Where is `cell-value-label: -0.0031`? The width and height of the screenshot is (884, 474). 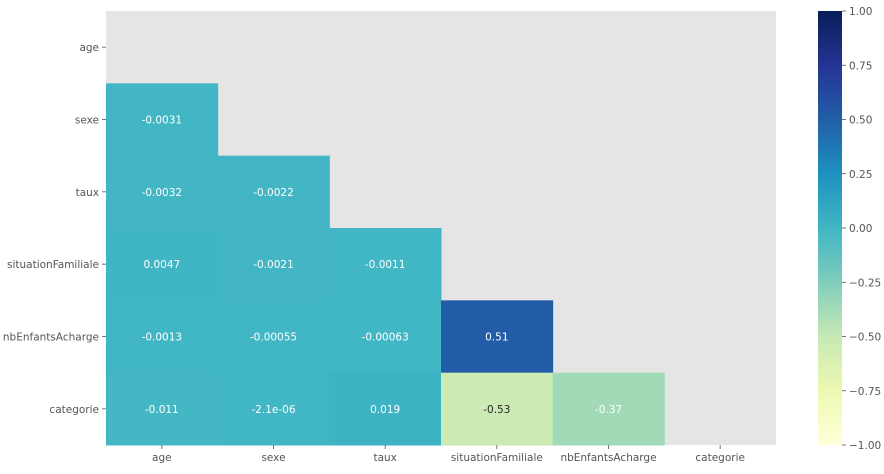 cell-value-label: -0.0031 is located at coordinates (162, 121).